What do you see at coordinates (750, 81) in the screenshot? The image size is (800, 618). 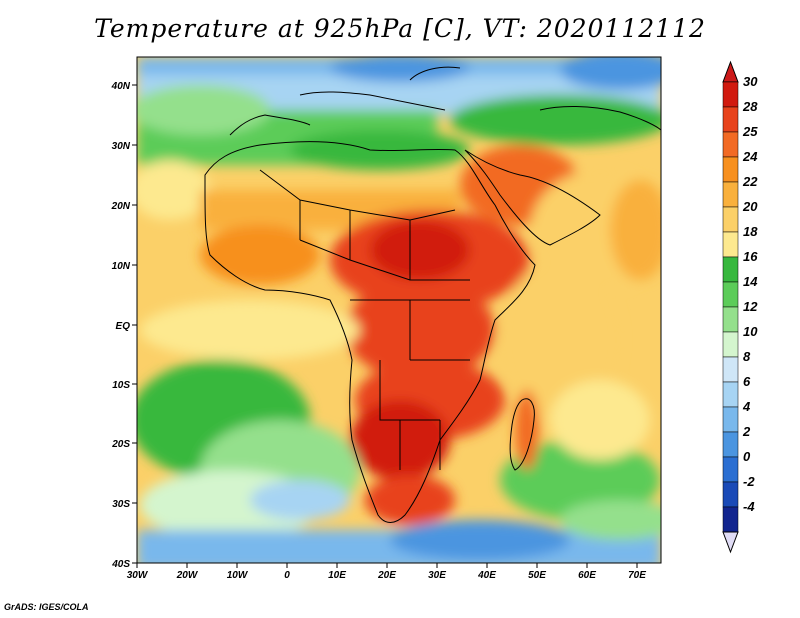 I see `colorbar-label: 30` at bounding box center [750, 81].